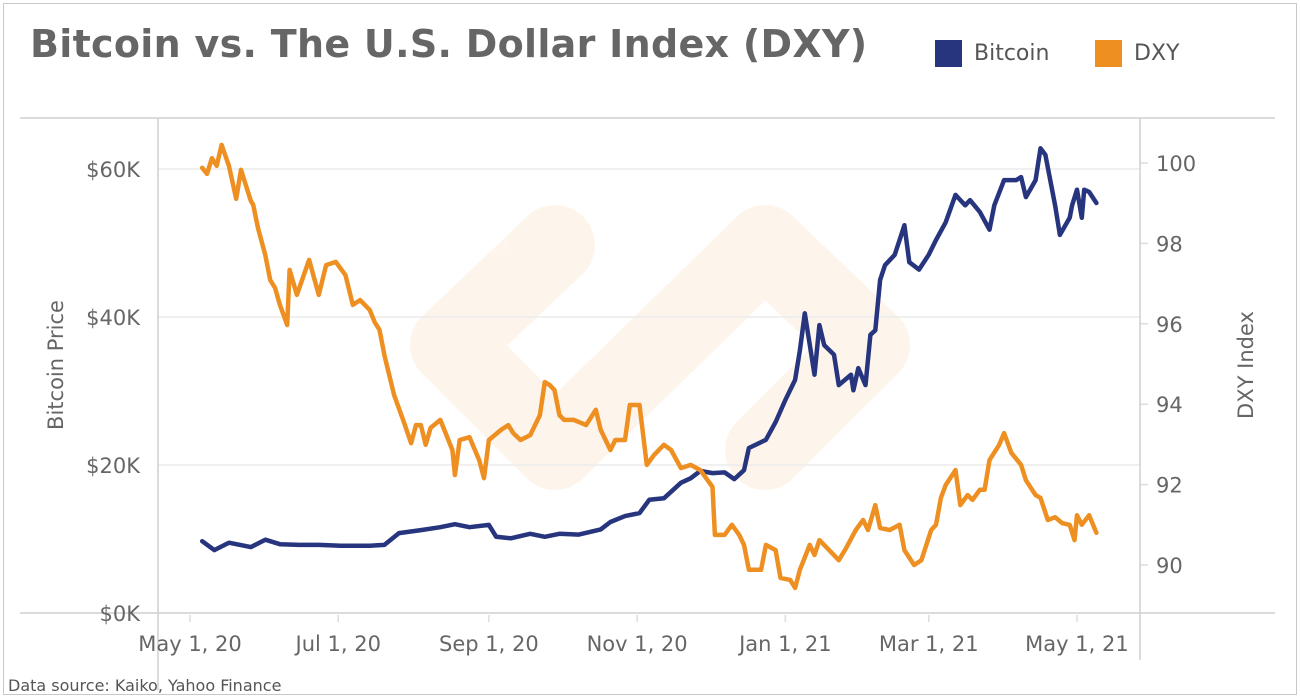 Image resolution: width=1300 pixels, height=698 pixels. Describe the element at coordinates (1169, 486) in the screenshot. I see `y-right-tick-label: 92` at that location.